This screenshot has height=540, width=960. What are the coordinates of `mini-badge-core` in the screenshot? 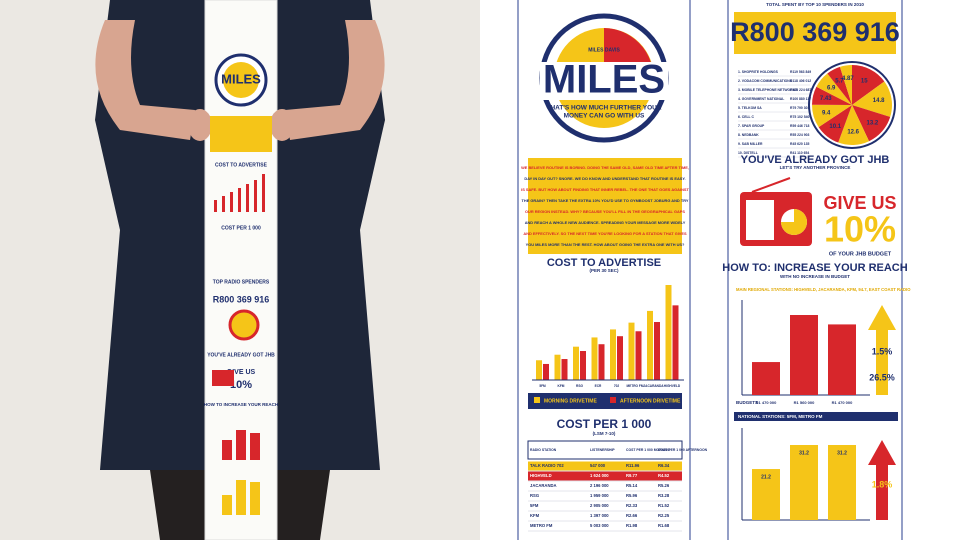 It's located at (241, 80).